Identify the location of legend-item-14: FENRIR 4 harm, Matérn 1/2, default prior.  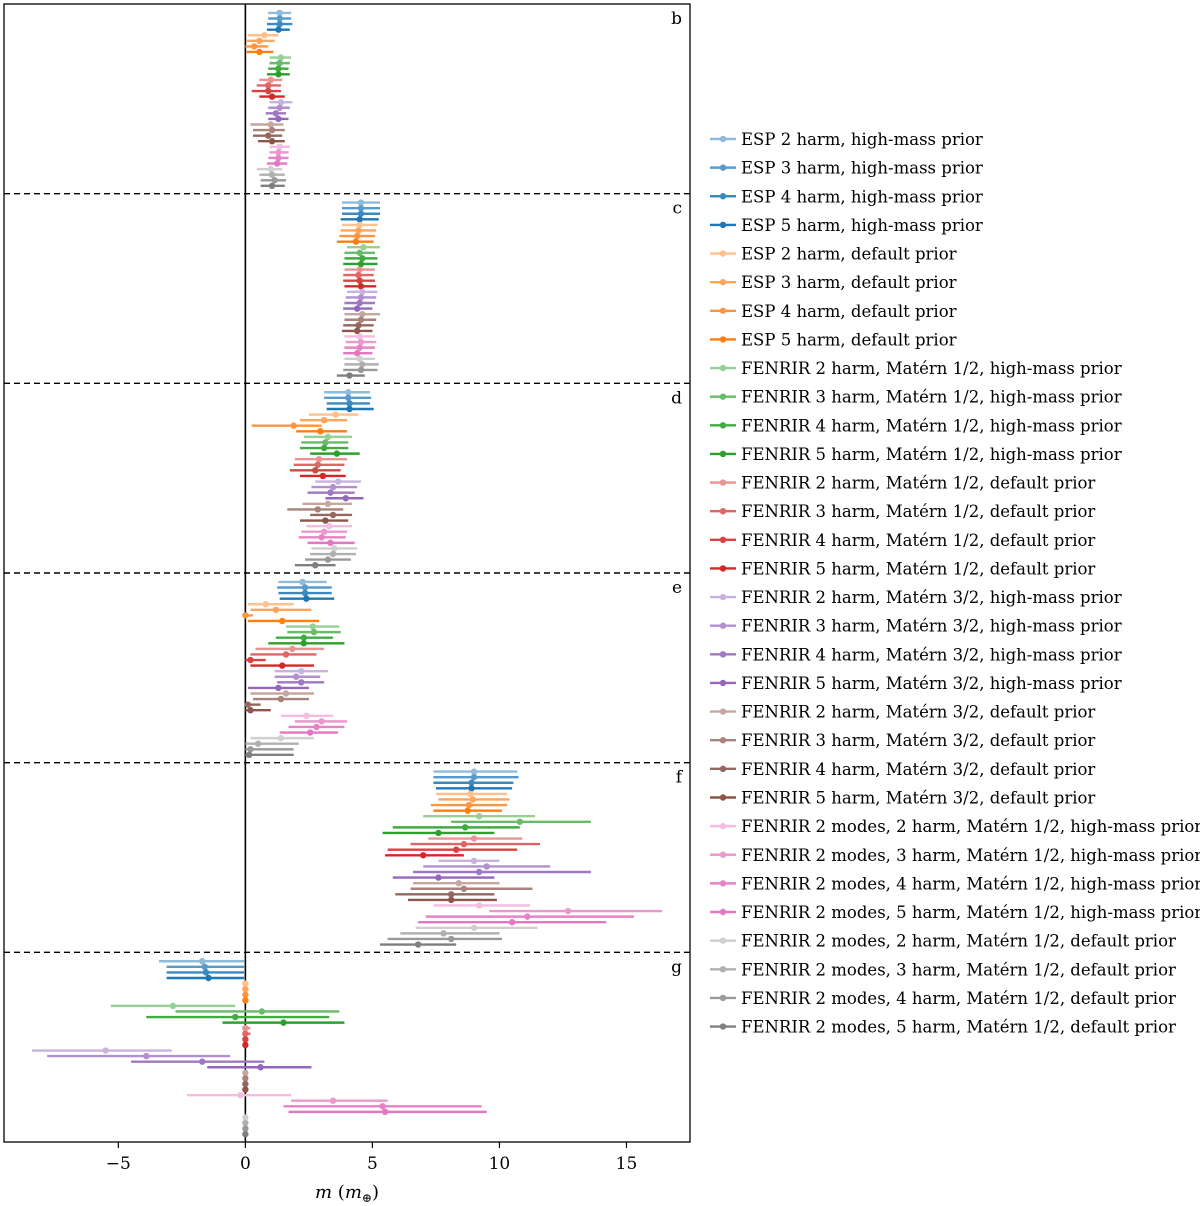
(902, 540).